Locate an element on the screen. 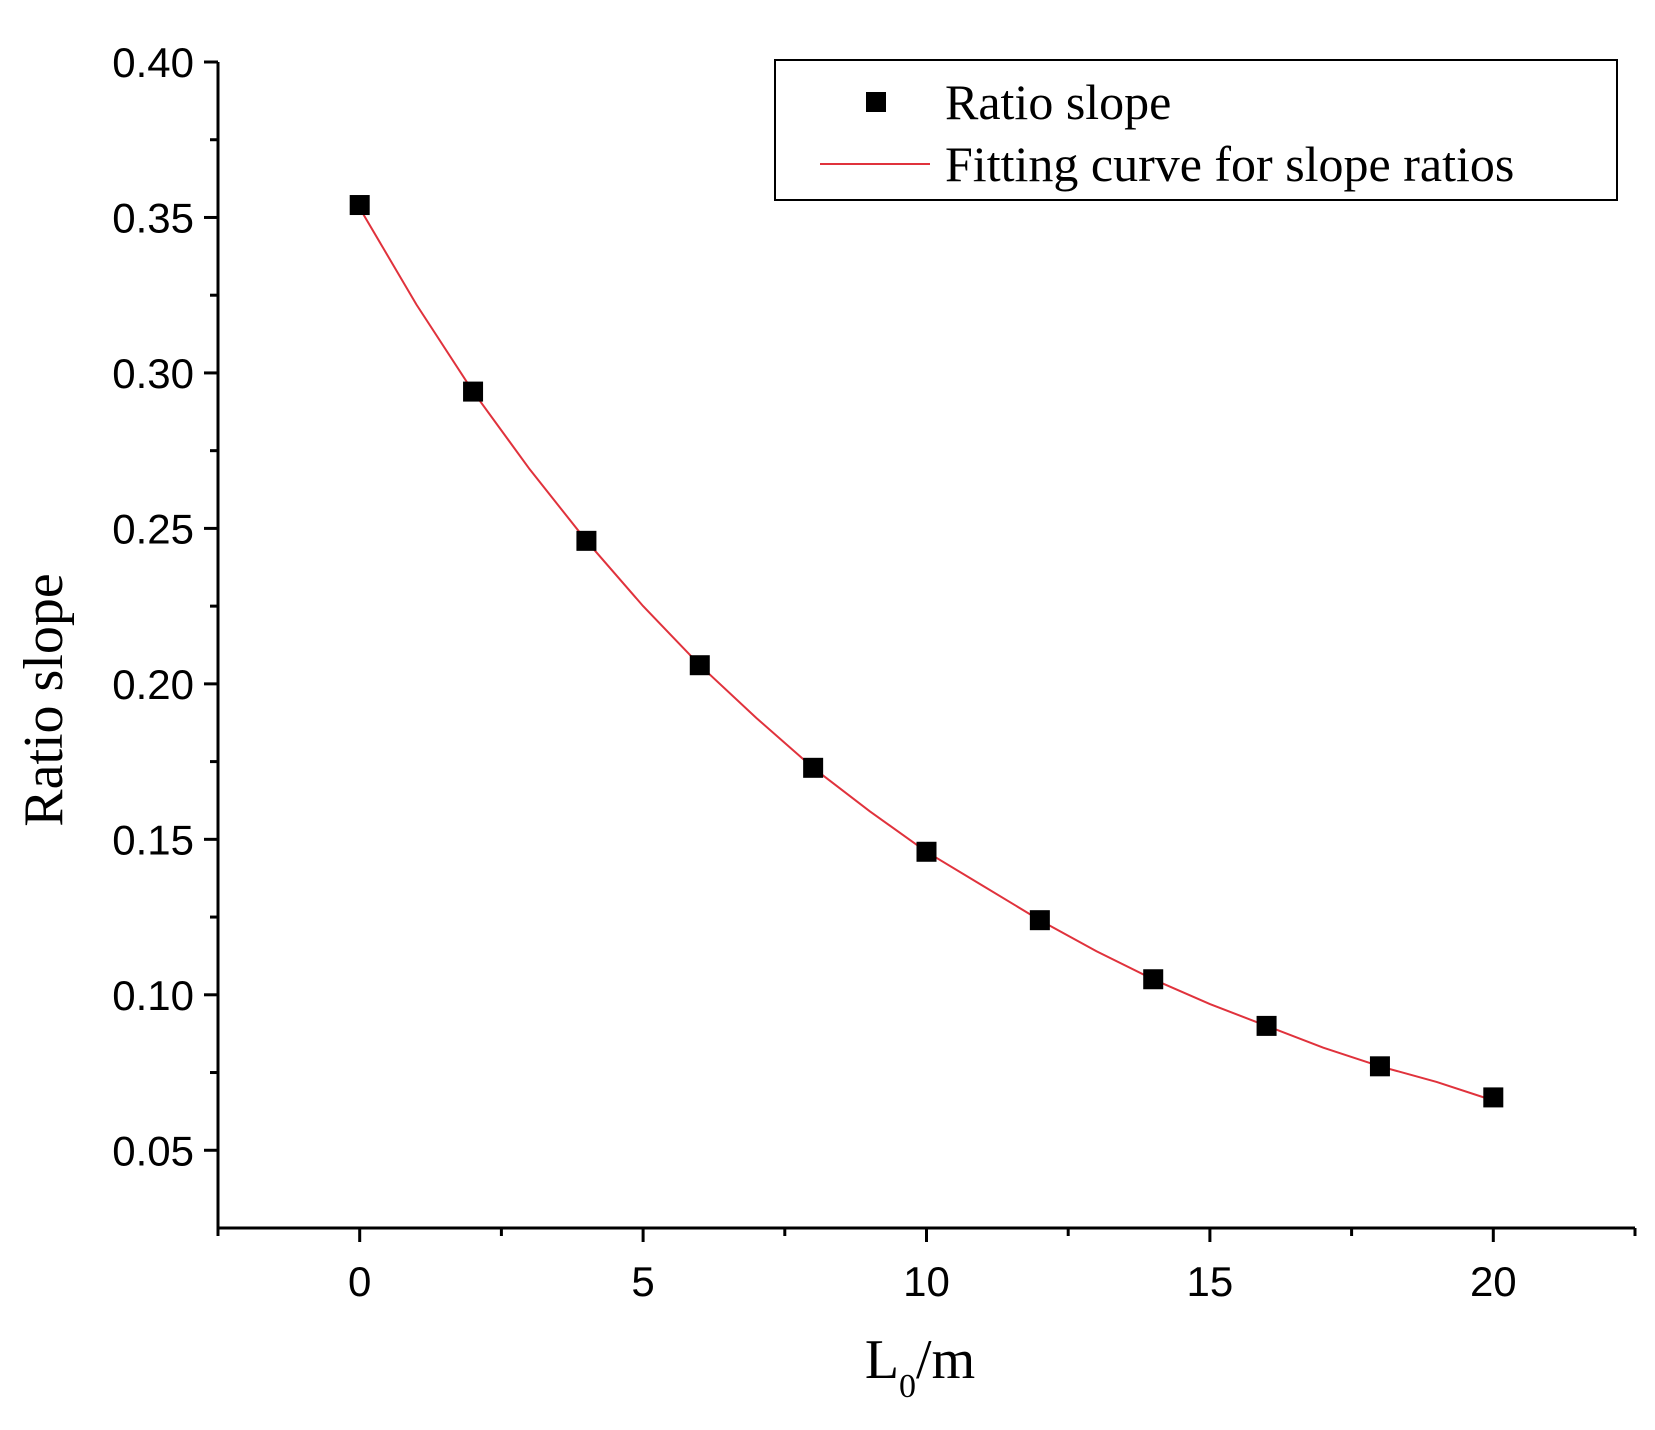 The width and height of the screenshot is (1655, 1430). x-tick-label: 15 is located at coordinates (1210, 1281).